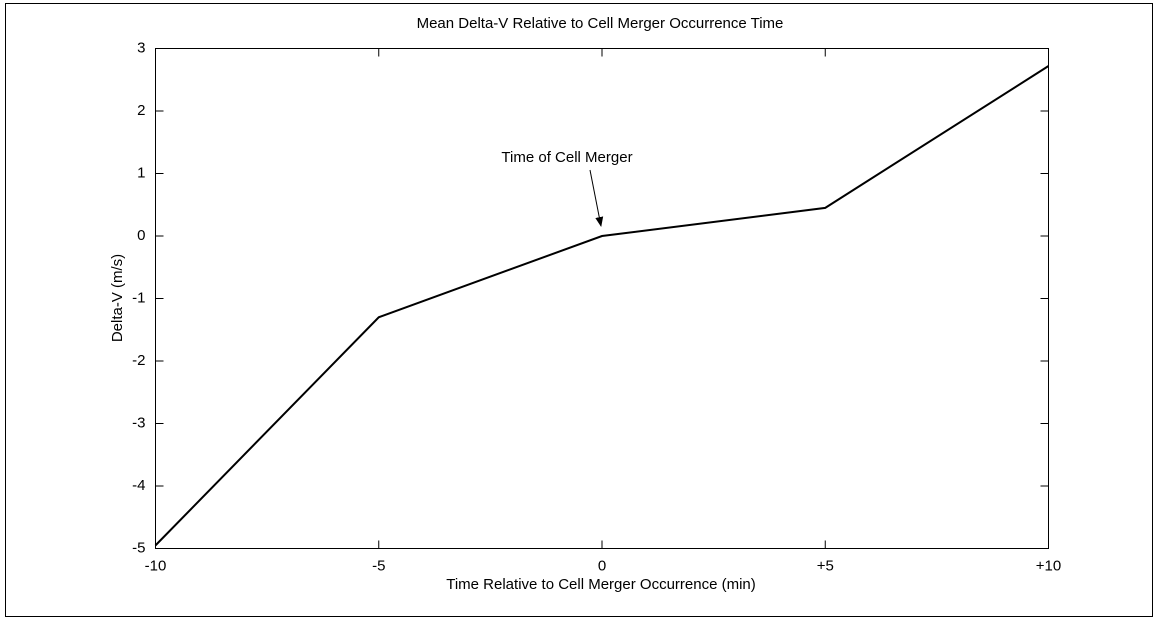  What do you see at coordinates (117, 298) in the screenshot?
I see `y-axis-label: Delta-V (m/s)` at bounding box center [117, 298].